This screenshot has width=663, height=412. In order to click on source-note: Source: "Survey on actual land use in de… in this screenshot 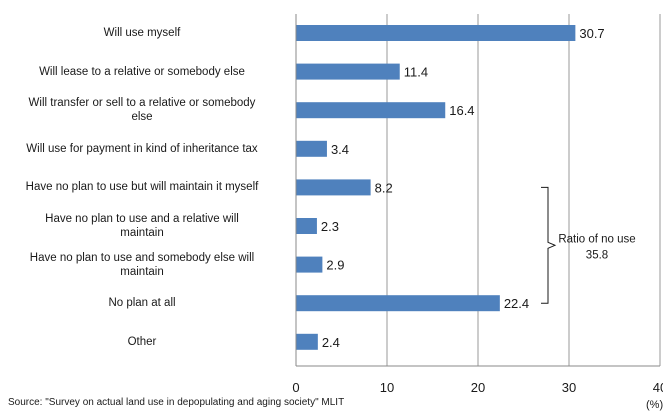, I will do `click(176, 402)`.